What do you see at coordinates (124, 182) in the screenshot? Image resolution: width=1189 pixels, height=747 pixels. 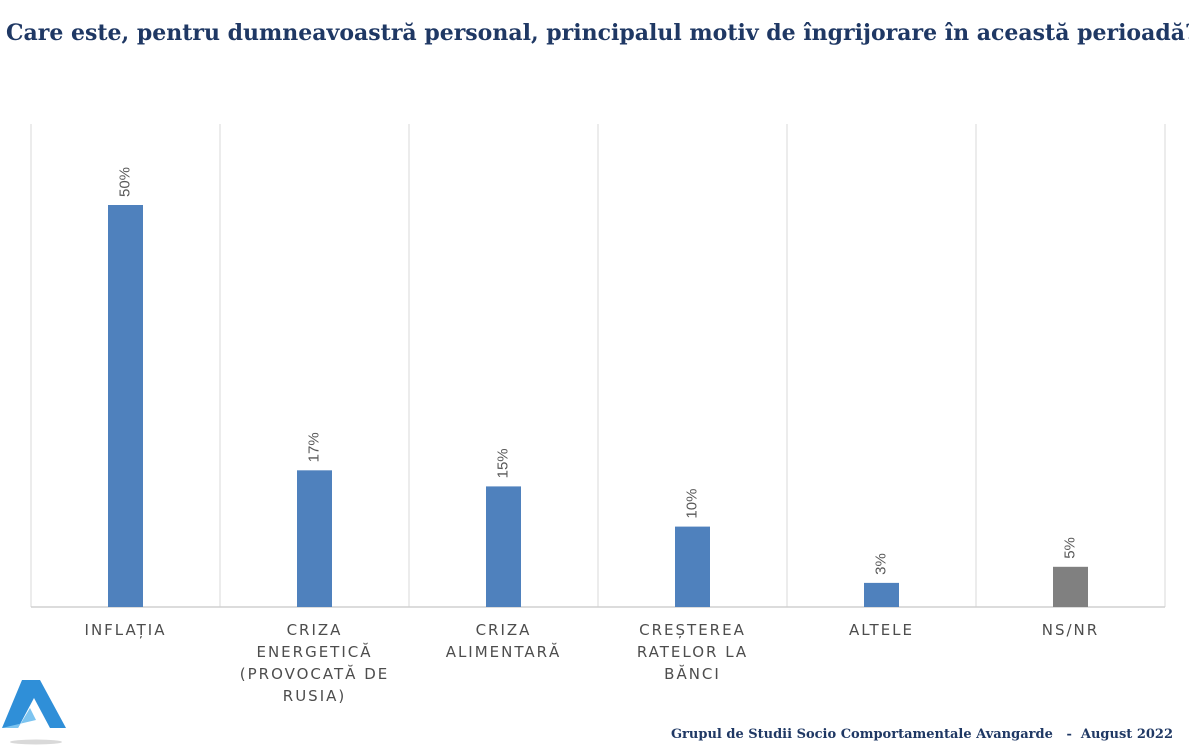 I see `data-label: 50%` at bounding box center [124, 182].